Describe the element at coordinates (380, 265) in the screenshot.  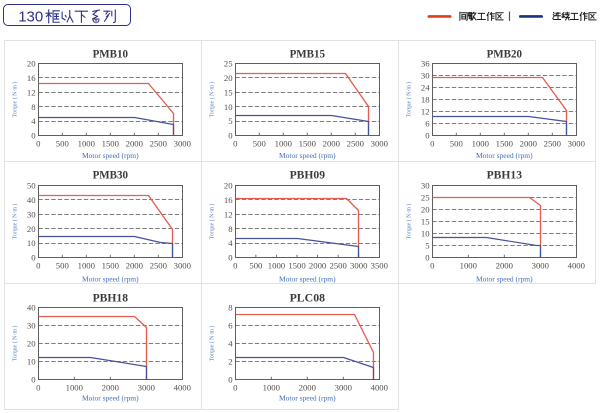
I see `svg-text: 3500` at that location.